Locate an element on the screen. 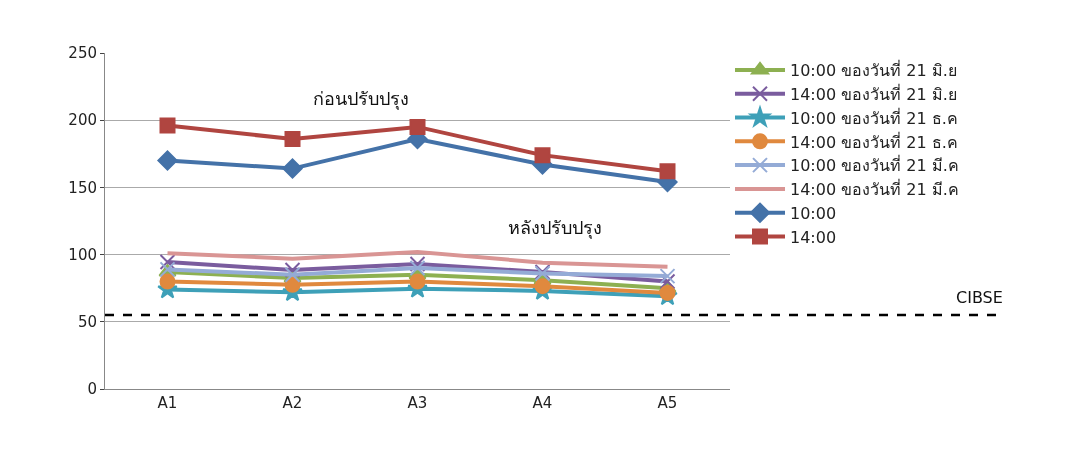 The height and width of the screenshot is (471, 1065). y-tick-label: 200 is located at coordinates (82, 120).